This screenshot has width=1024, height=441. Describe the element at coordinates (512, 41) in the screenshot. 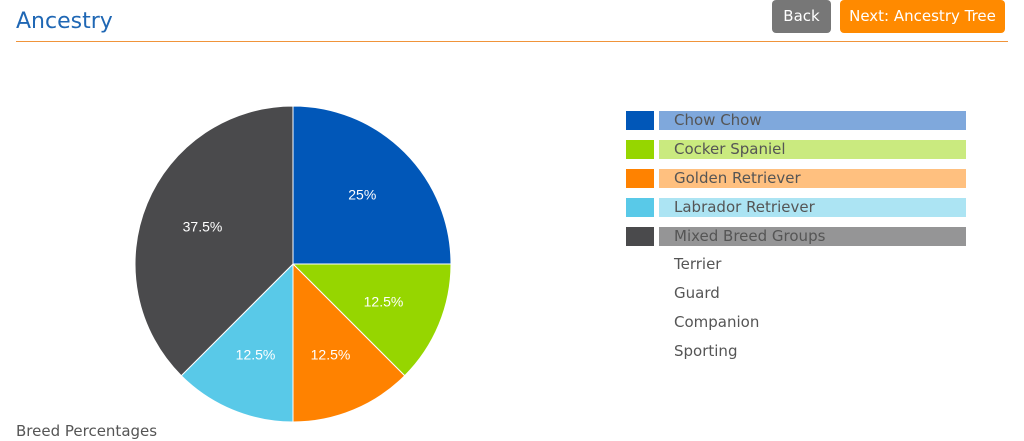

I see `title-divider` at that location.